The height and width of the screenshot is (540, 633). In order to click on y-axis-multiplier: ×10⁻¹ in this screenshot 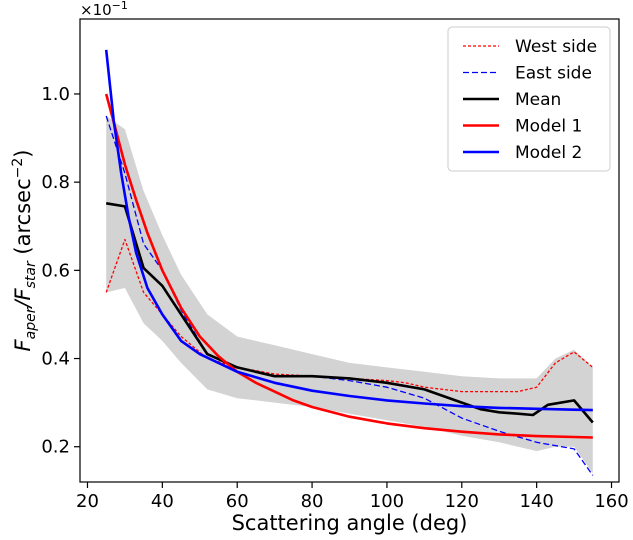, I will do `click(104, 9)`.